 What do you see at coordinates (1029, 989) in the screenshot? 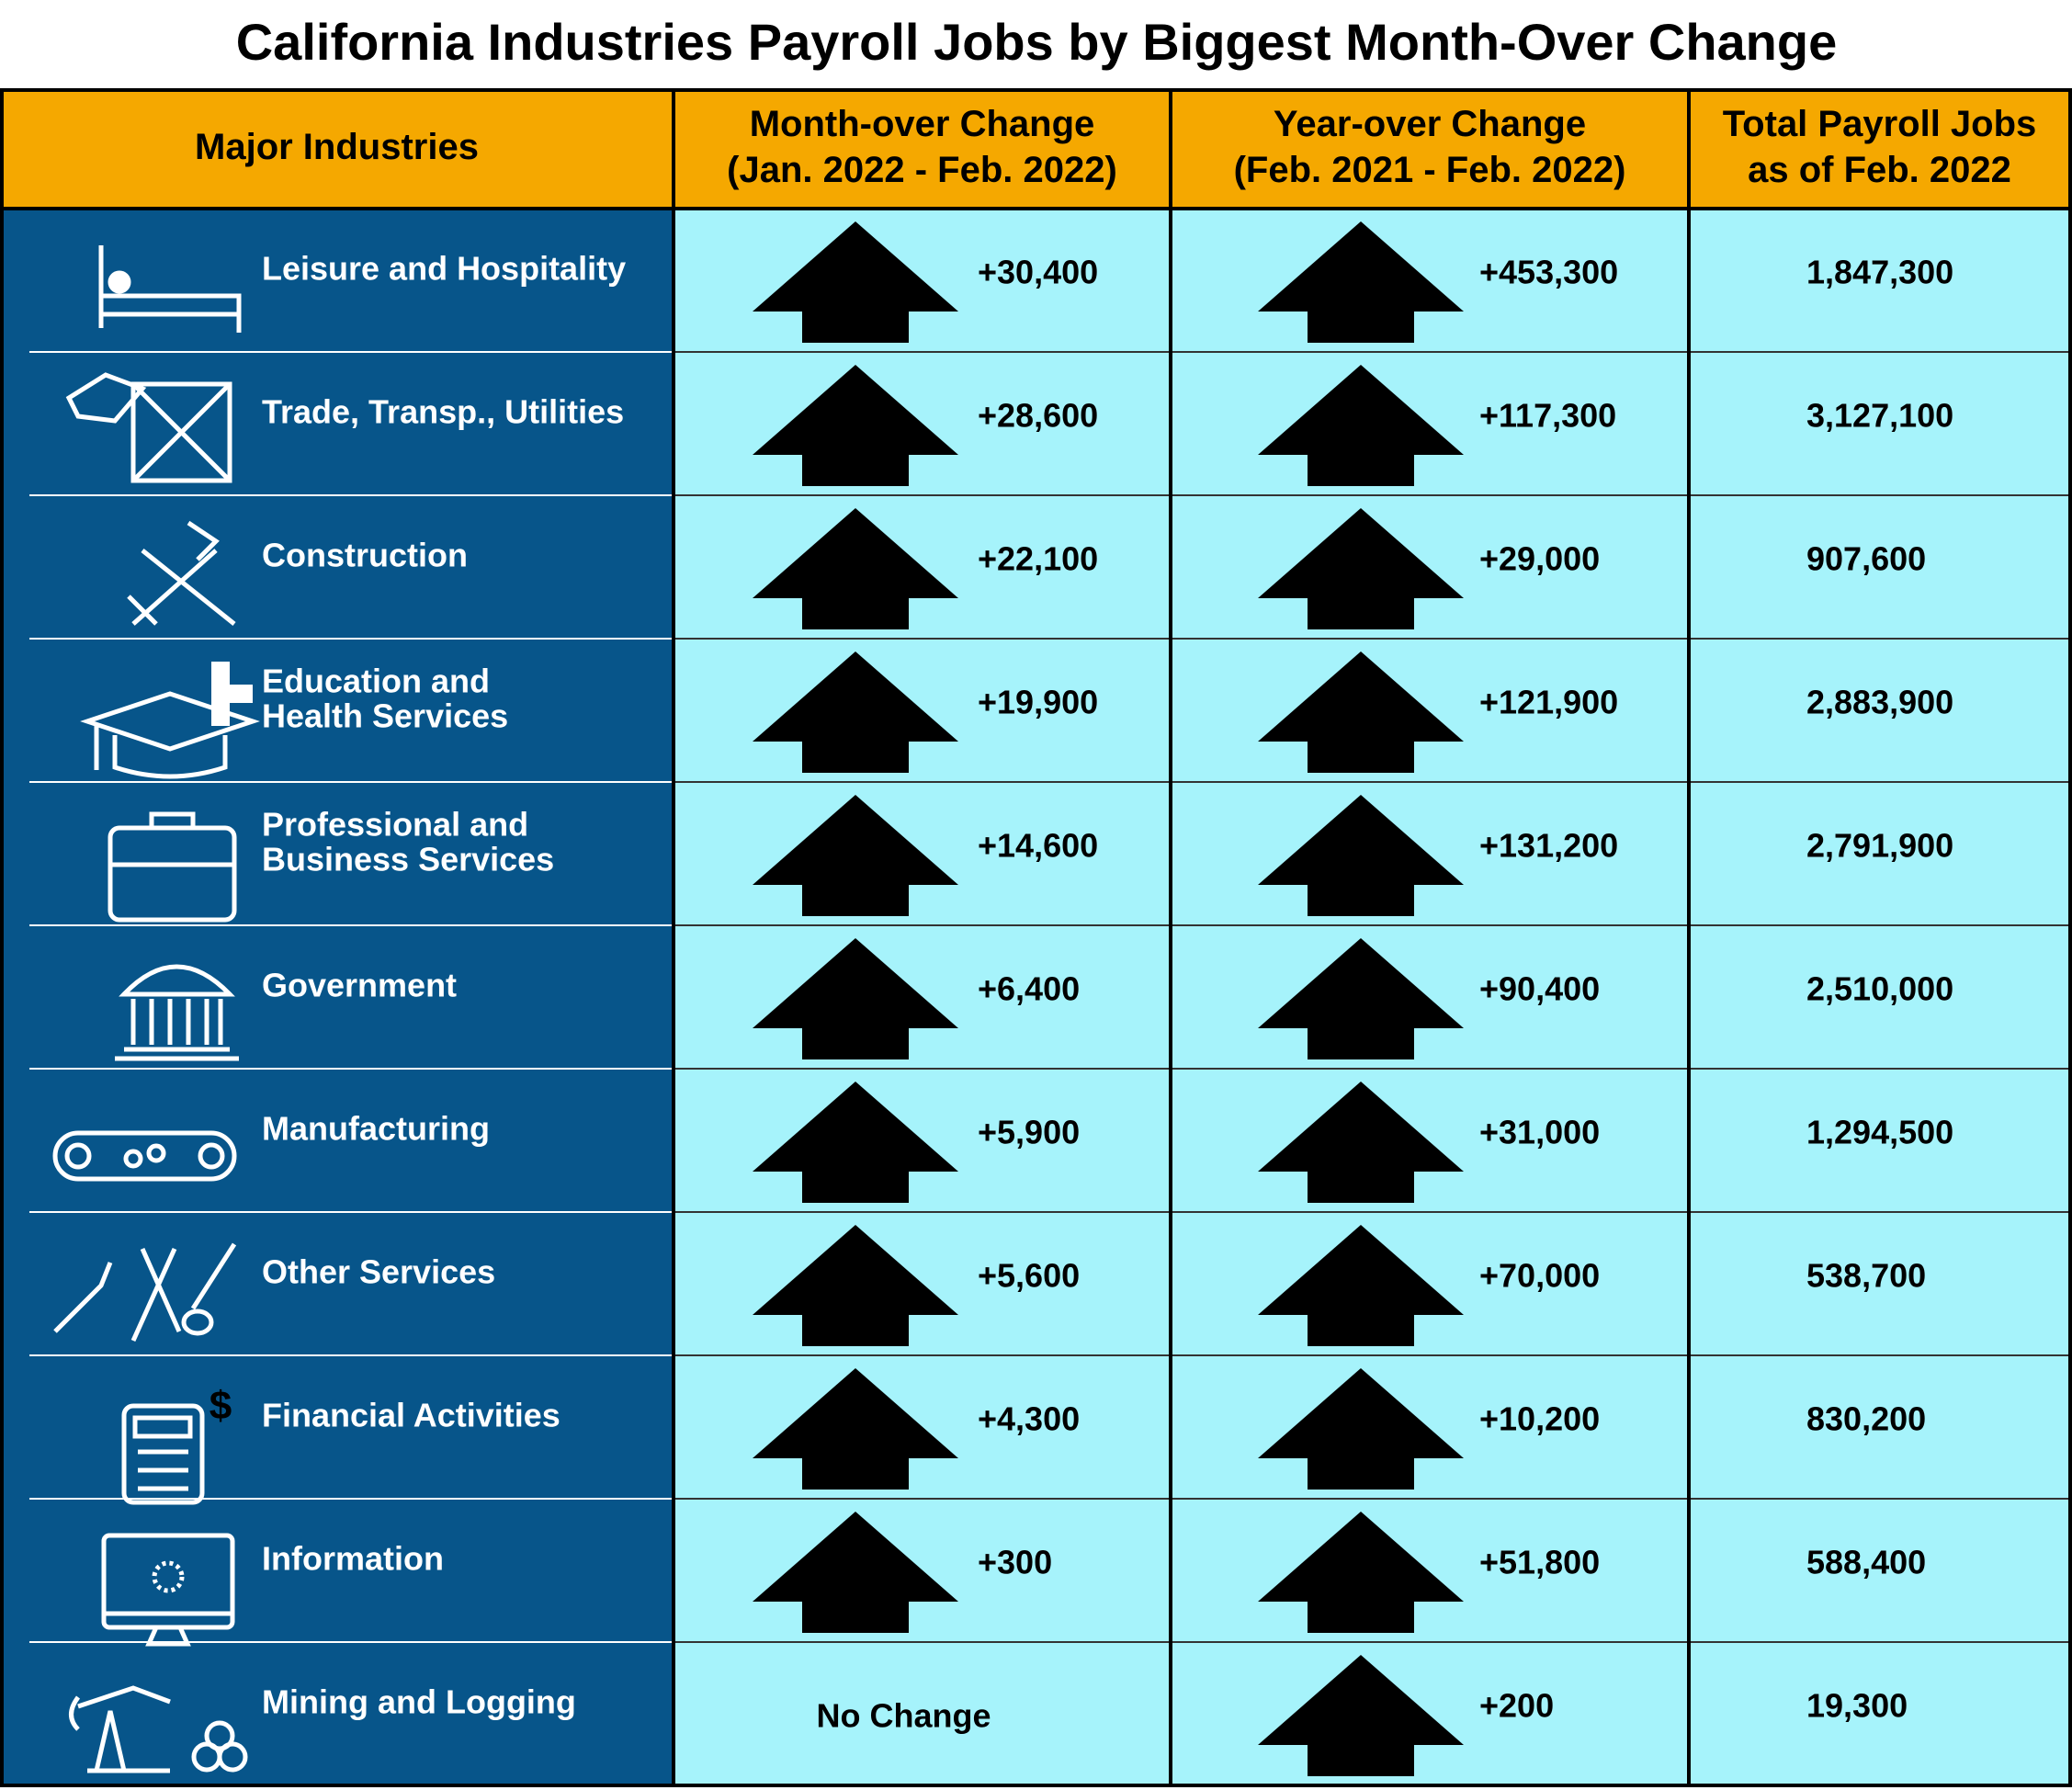
I see `month-change: +6,400` at bounding box center [1029, 989].